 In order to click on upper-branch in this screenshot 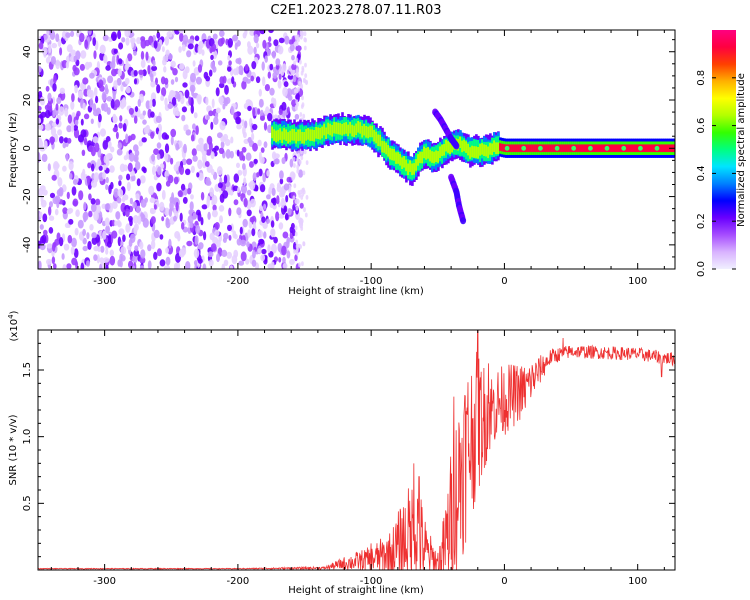, I will do `click(446, 129)`.